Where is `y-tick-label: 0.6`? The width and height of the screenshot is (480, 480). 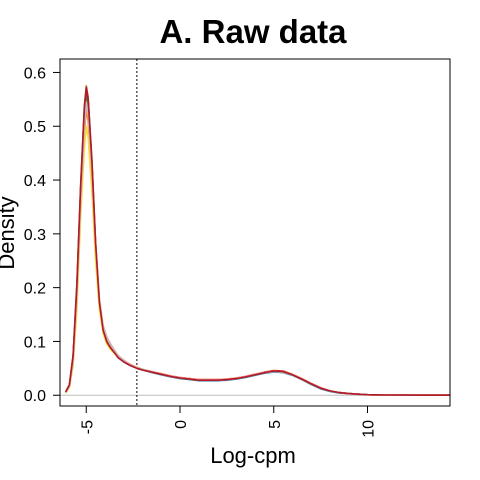 y-tick-label: 0.6 is located at coordinates (35, 73).